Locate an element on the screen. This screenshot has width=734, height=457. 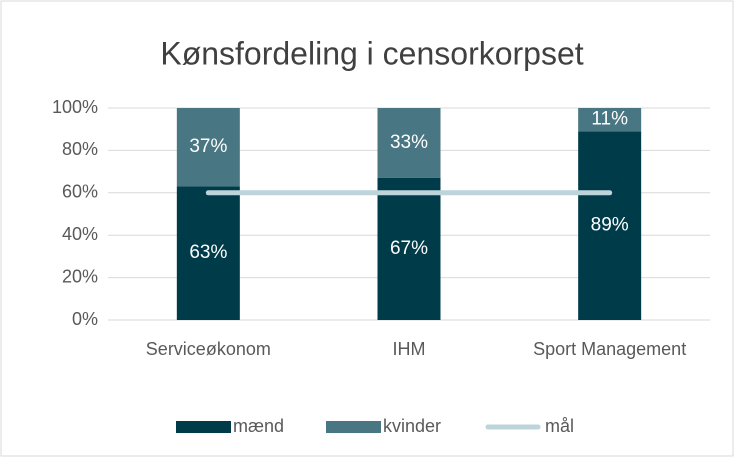
data-label: 11% is located at coordinates (609, 119).